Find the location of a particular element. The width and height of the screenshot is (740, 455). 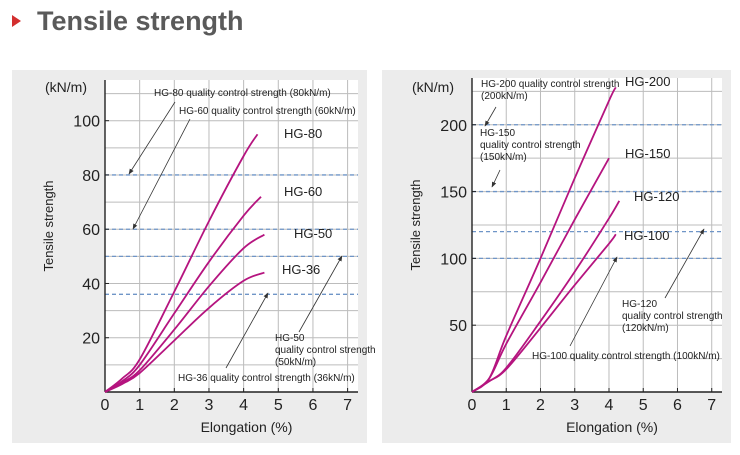

series-label: HG-80 is located at coordinates (303, 133).